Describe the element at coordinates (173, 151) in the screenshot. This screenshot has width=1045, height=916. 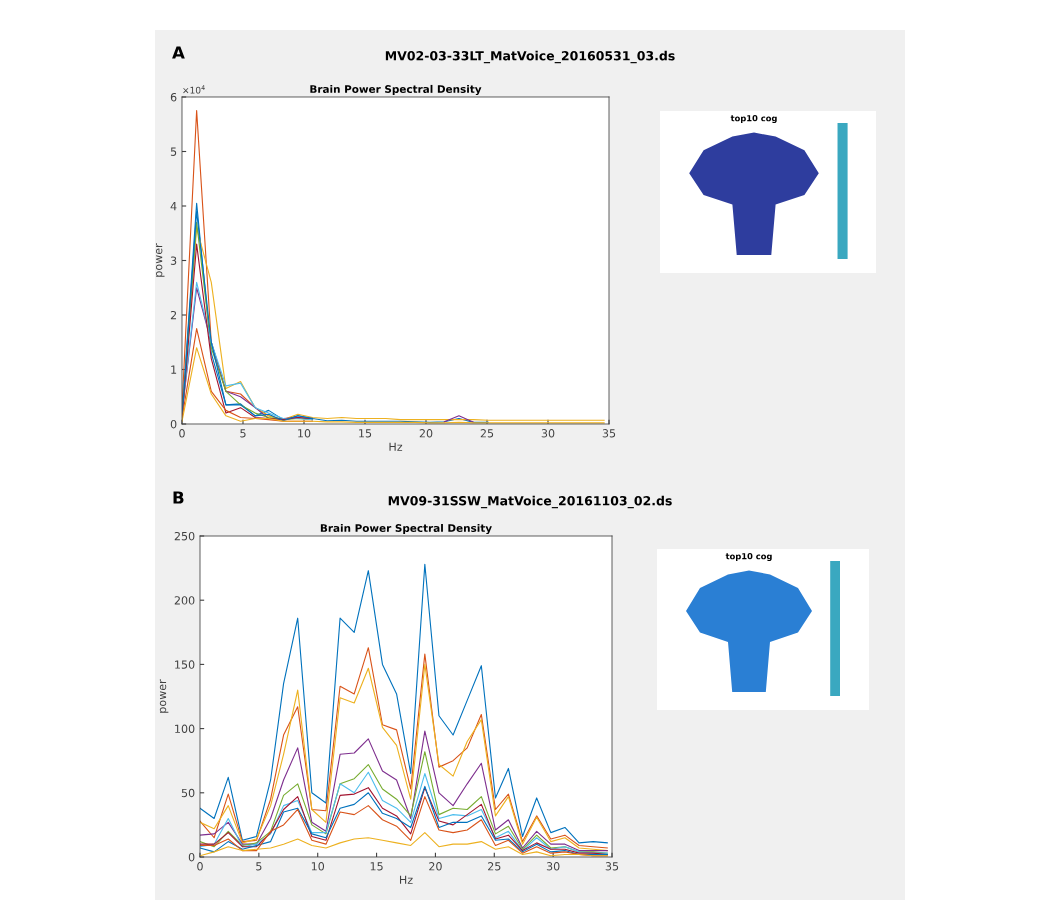
I see `y-tick-label: 5` at that location.